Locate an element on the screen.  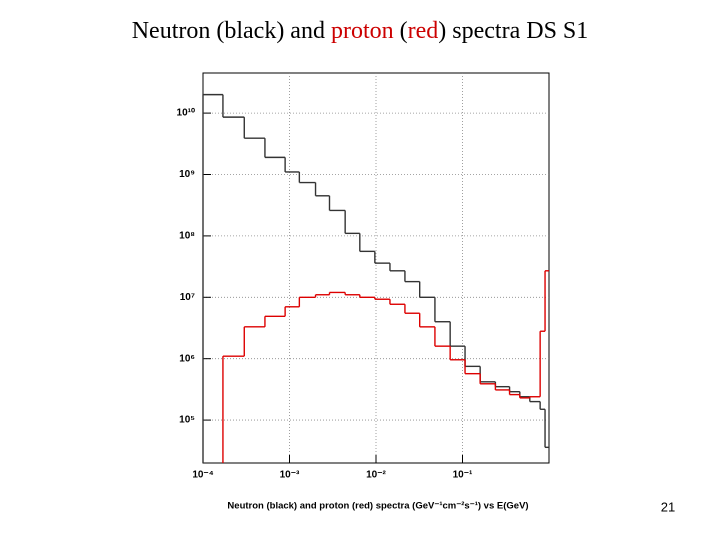
y-tick-label: 10⁷ is located at coordinates (187, 297).